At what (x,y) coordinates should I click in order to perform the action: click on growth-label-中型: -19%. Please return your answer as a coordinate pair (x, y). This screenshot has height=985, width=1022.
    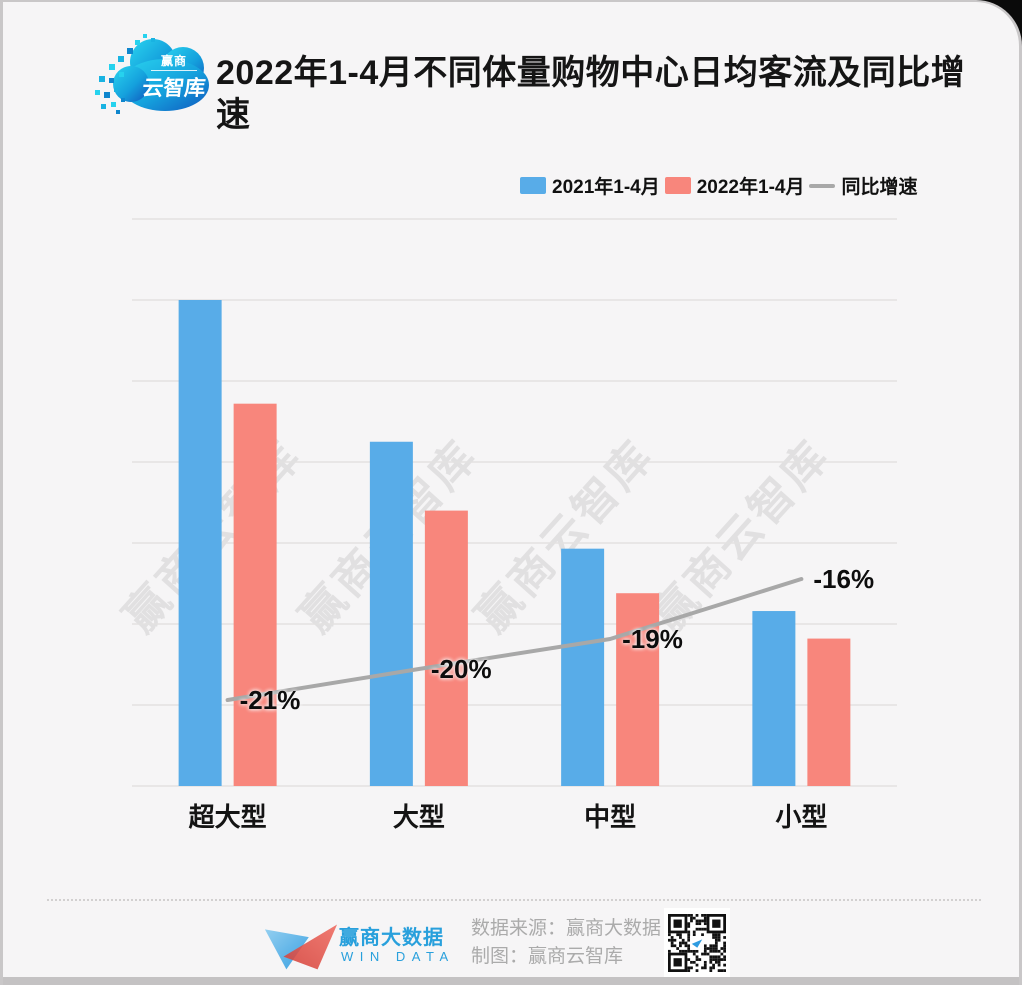
    Looking at the image, I should click on (652, 639).